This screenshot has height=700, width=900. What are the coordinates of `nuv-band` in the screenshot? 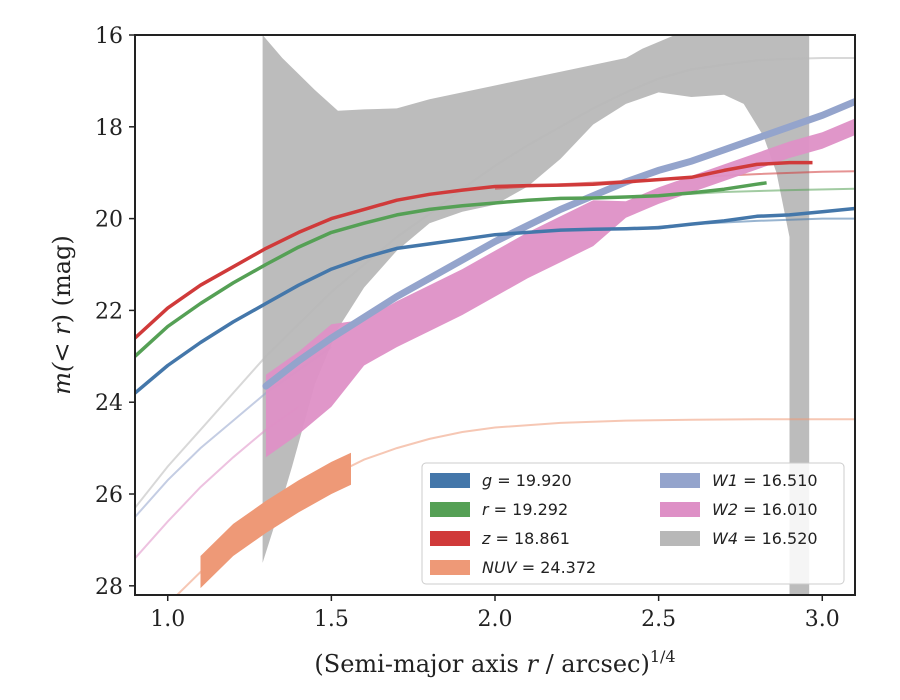 It's located at (275, 520).